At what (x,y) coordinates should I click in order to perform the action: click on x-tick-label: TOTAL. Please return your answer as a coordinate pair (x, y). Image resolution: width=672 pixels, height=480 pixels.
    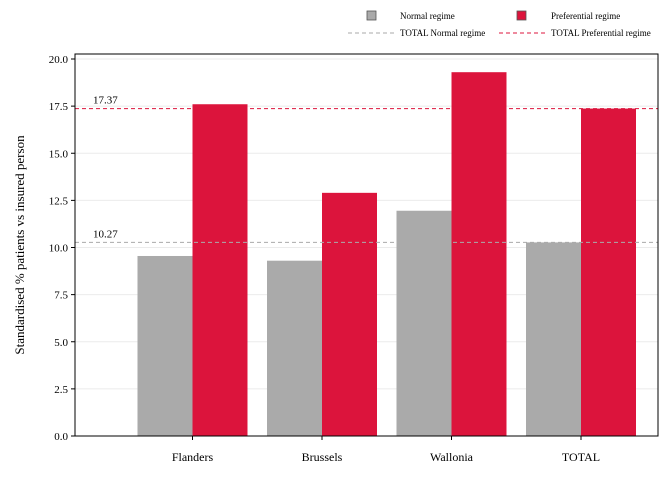
    Looking at the image, I should click on (581, 457).